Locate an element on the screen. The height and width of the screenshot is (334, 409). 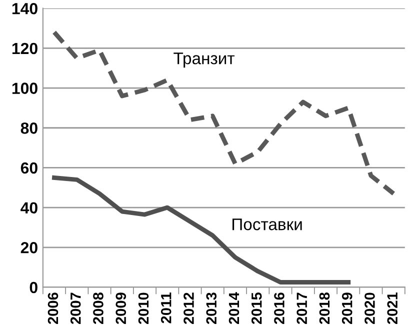
x-tick-label: 2012 is located at coordinates (189, 308).